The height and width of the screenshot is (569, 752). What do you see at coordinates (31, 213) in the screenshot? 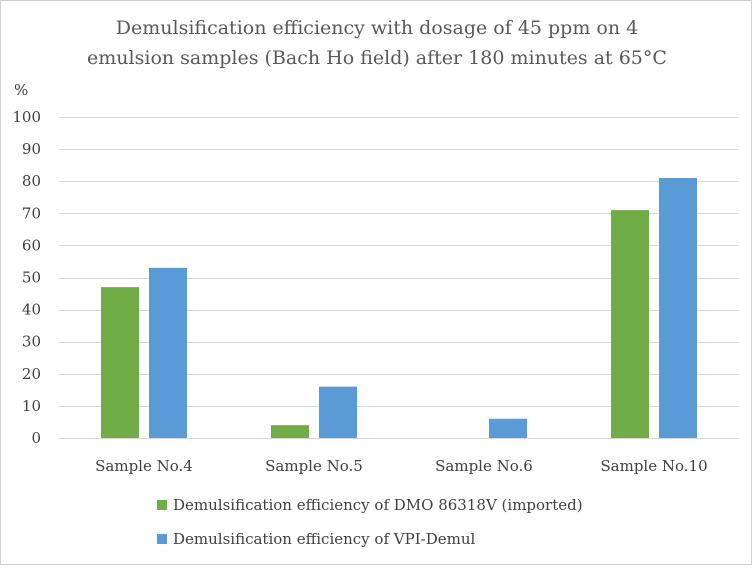
I see `y-tick-label: 70` at bounding box center [31, 213].